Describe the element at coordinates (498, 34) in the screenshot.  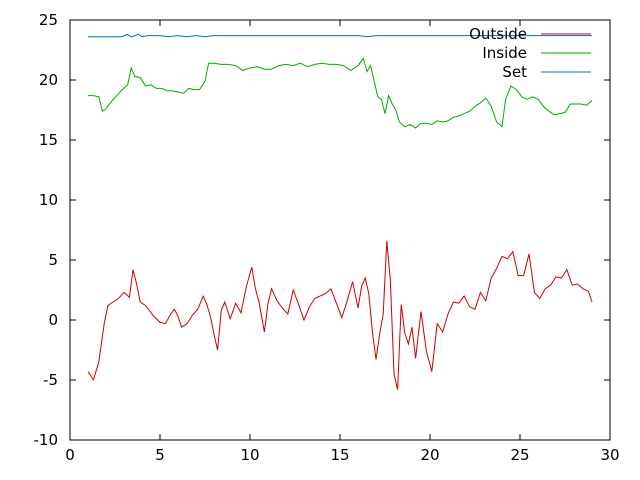
I see `legend-label-outside: Outside` at that location.